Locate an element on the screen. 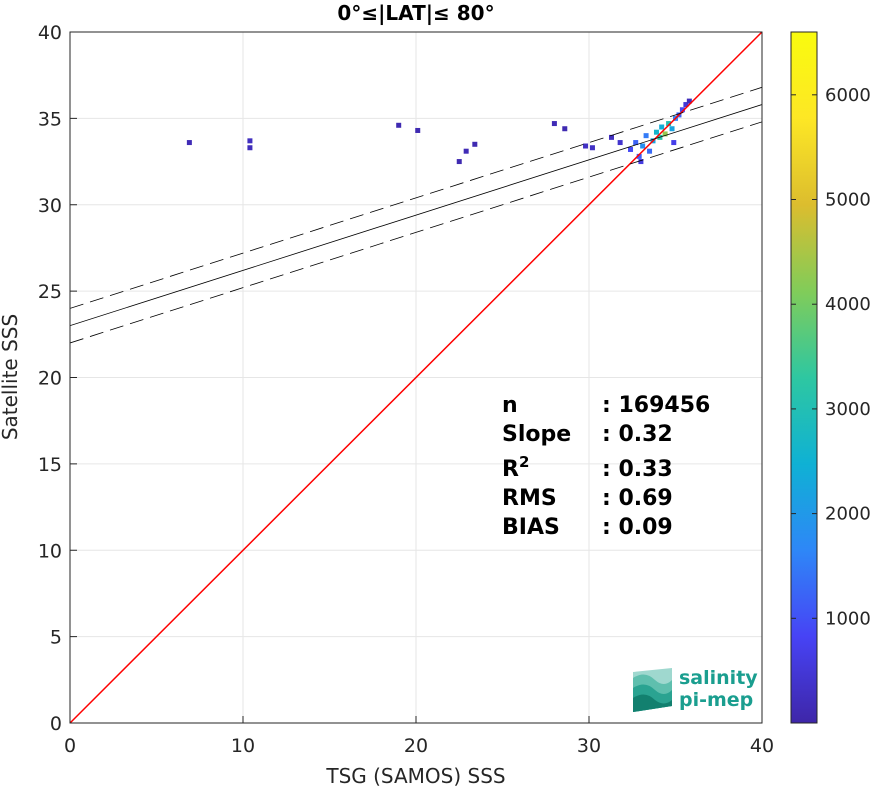 The width and height of the screenshot is (879, 789). colorbar-tick-label-0: 1000 is located at coordinates (848, 618).